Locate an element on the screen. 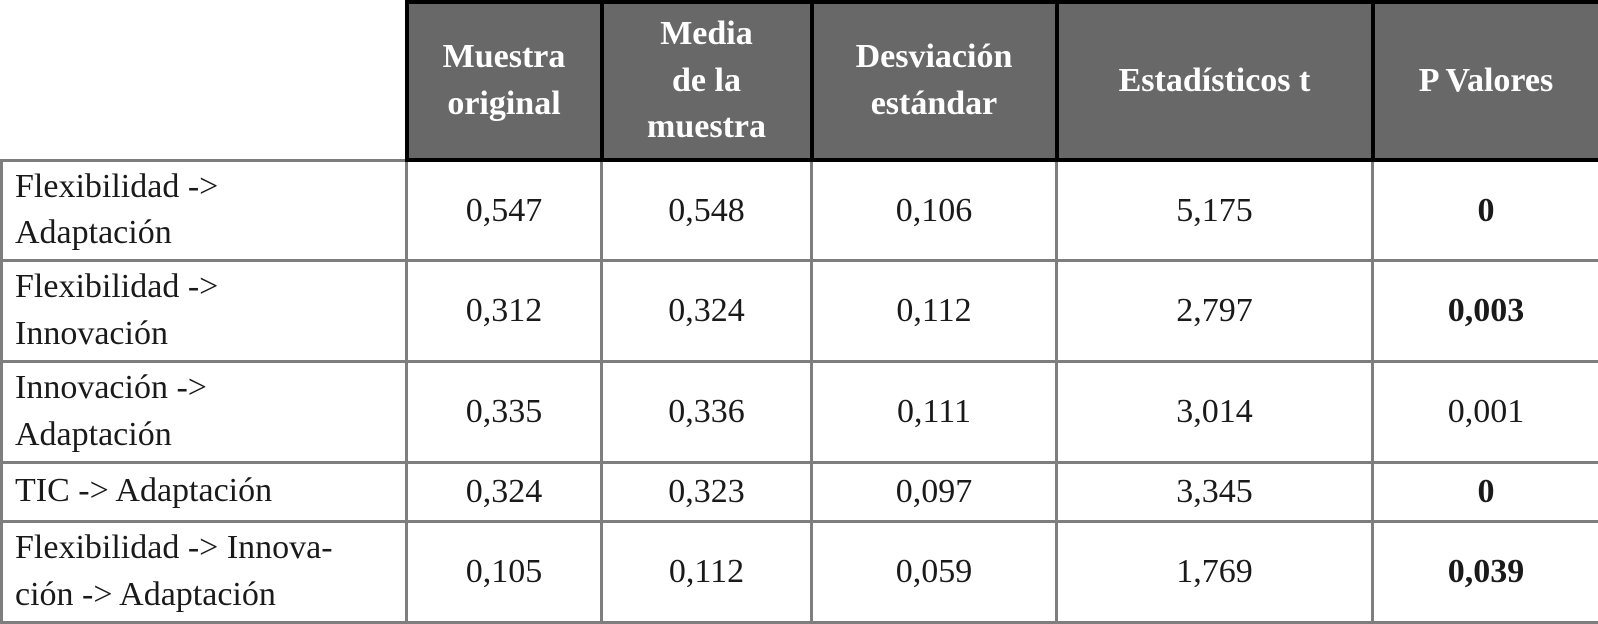 The image size is (1598, 624). cell-p-valor: 0,001 is located at coordinates (1485, 412).